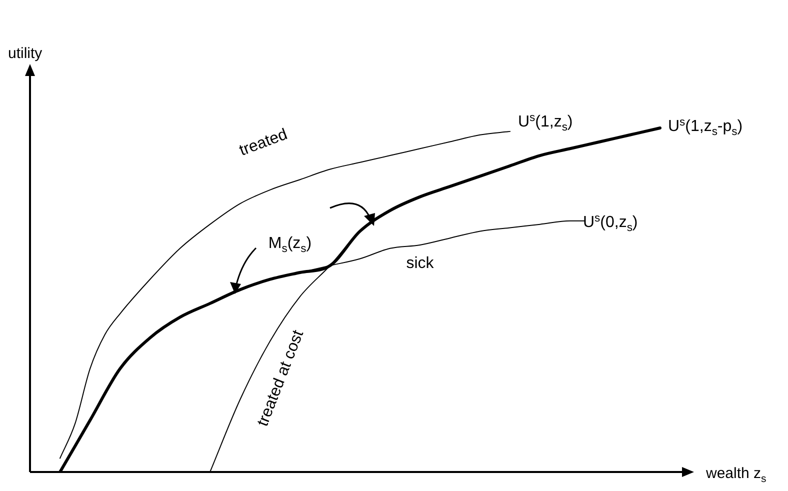 The image size is (788, 491). Describe the element at coordinates (281, 378) in the screenshot. I see `annotation: treated at cost` at that location.